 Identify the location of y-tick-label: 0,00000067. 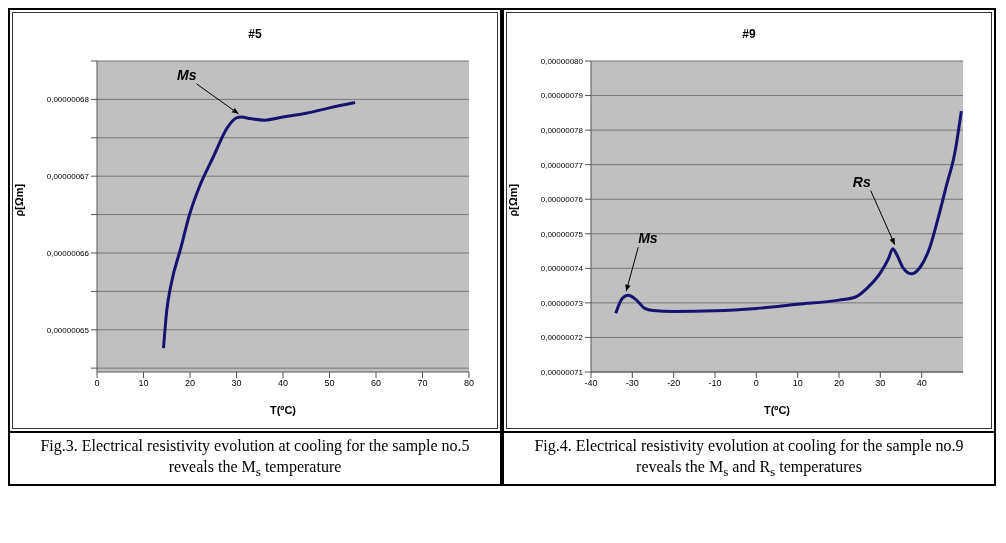
(68, 177).